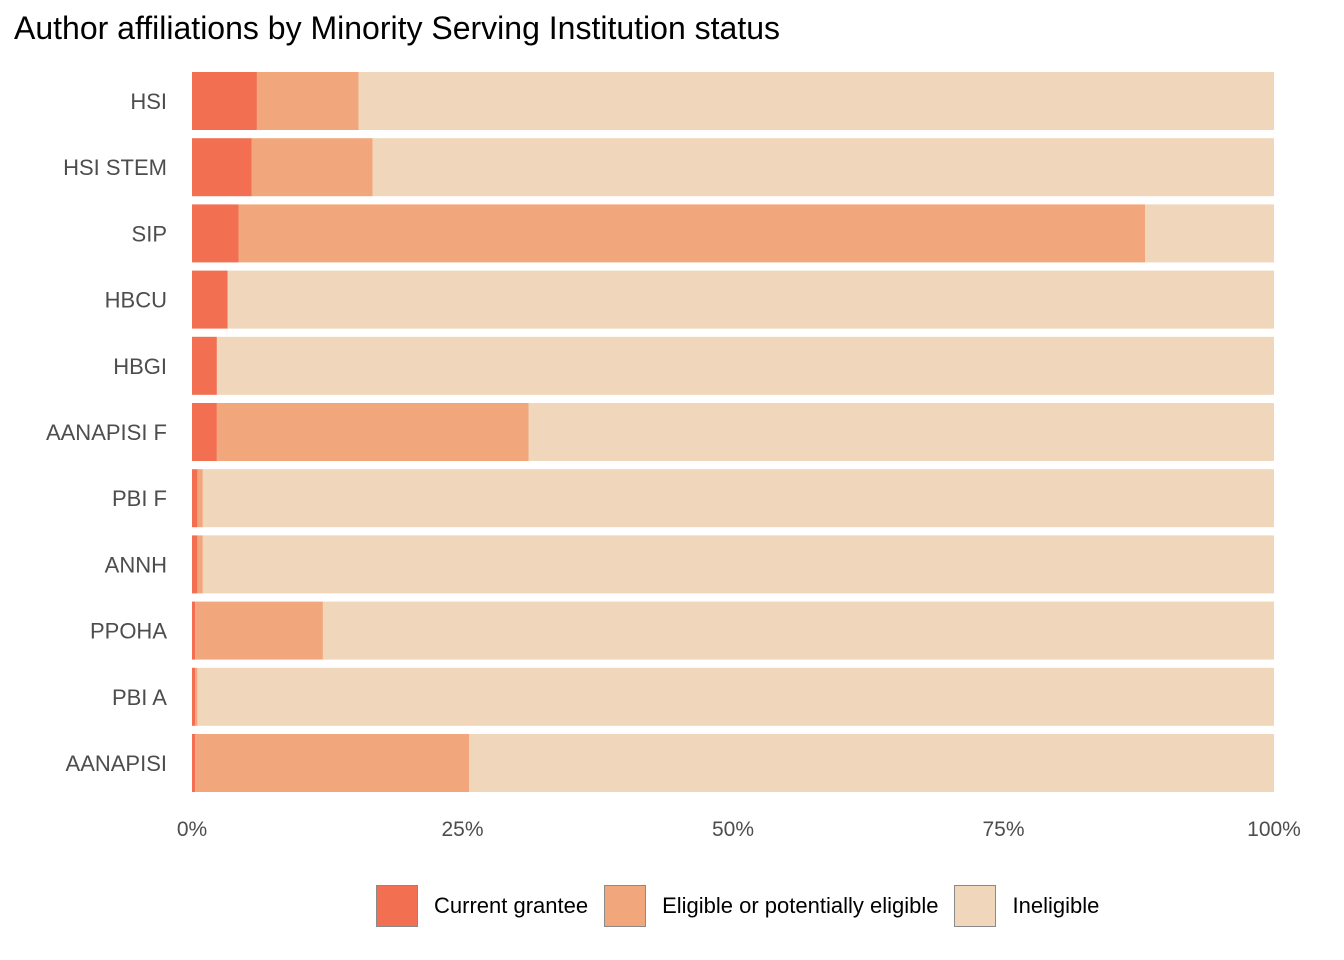  What do you see at coordinates (194, 763) in the screenshot?
I see `bar-aanapisi-current-grantee` at bounding box center [194, 763].